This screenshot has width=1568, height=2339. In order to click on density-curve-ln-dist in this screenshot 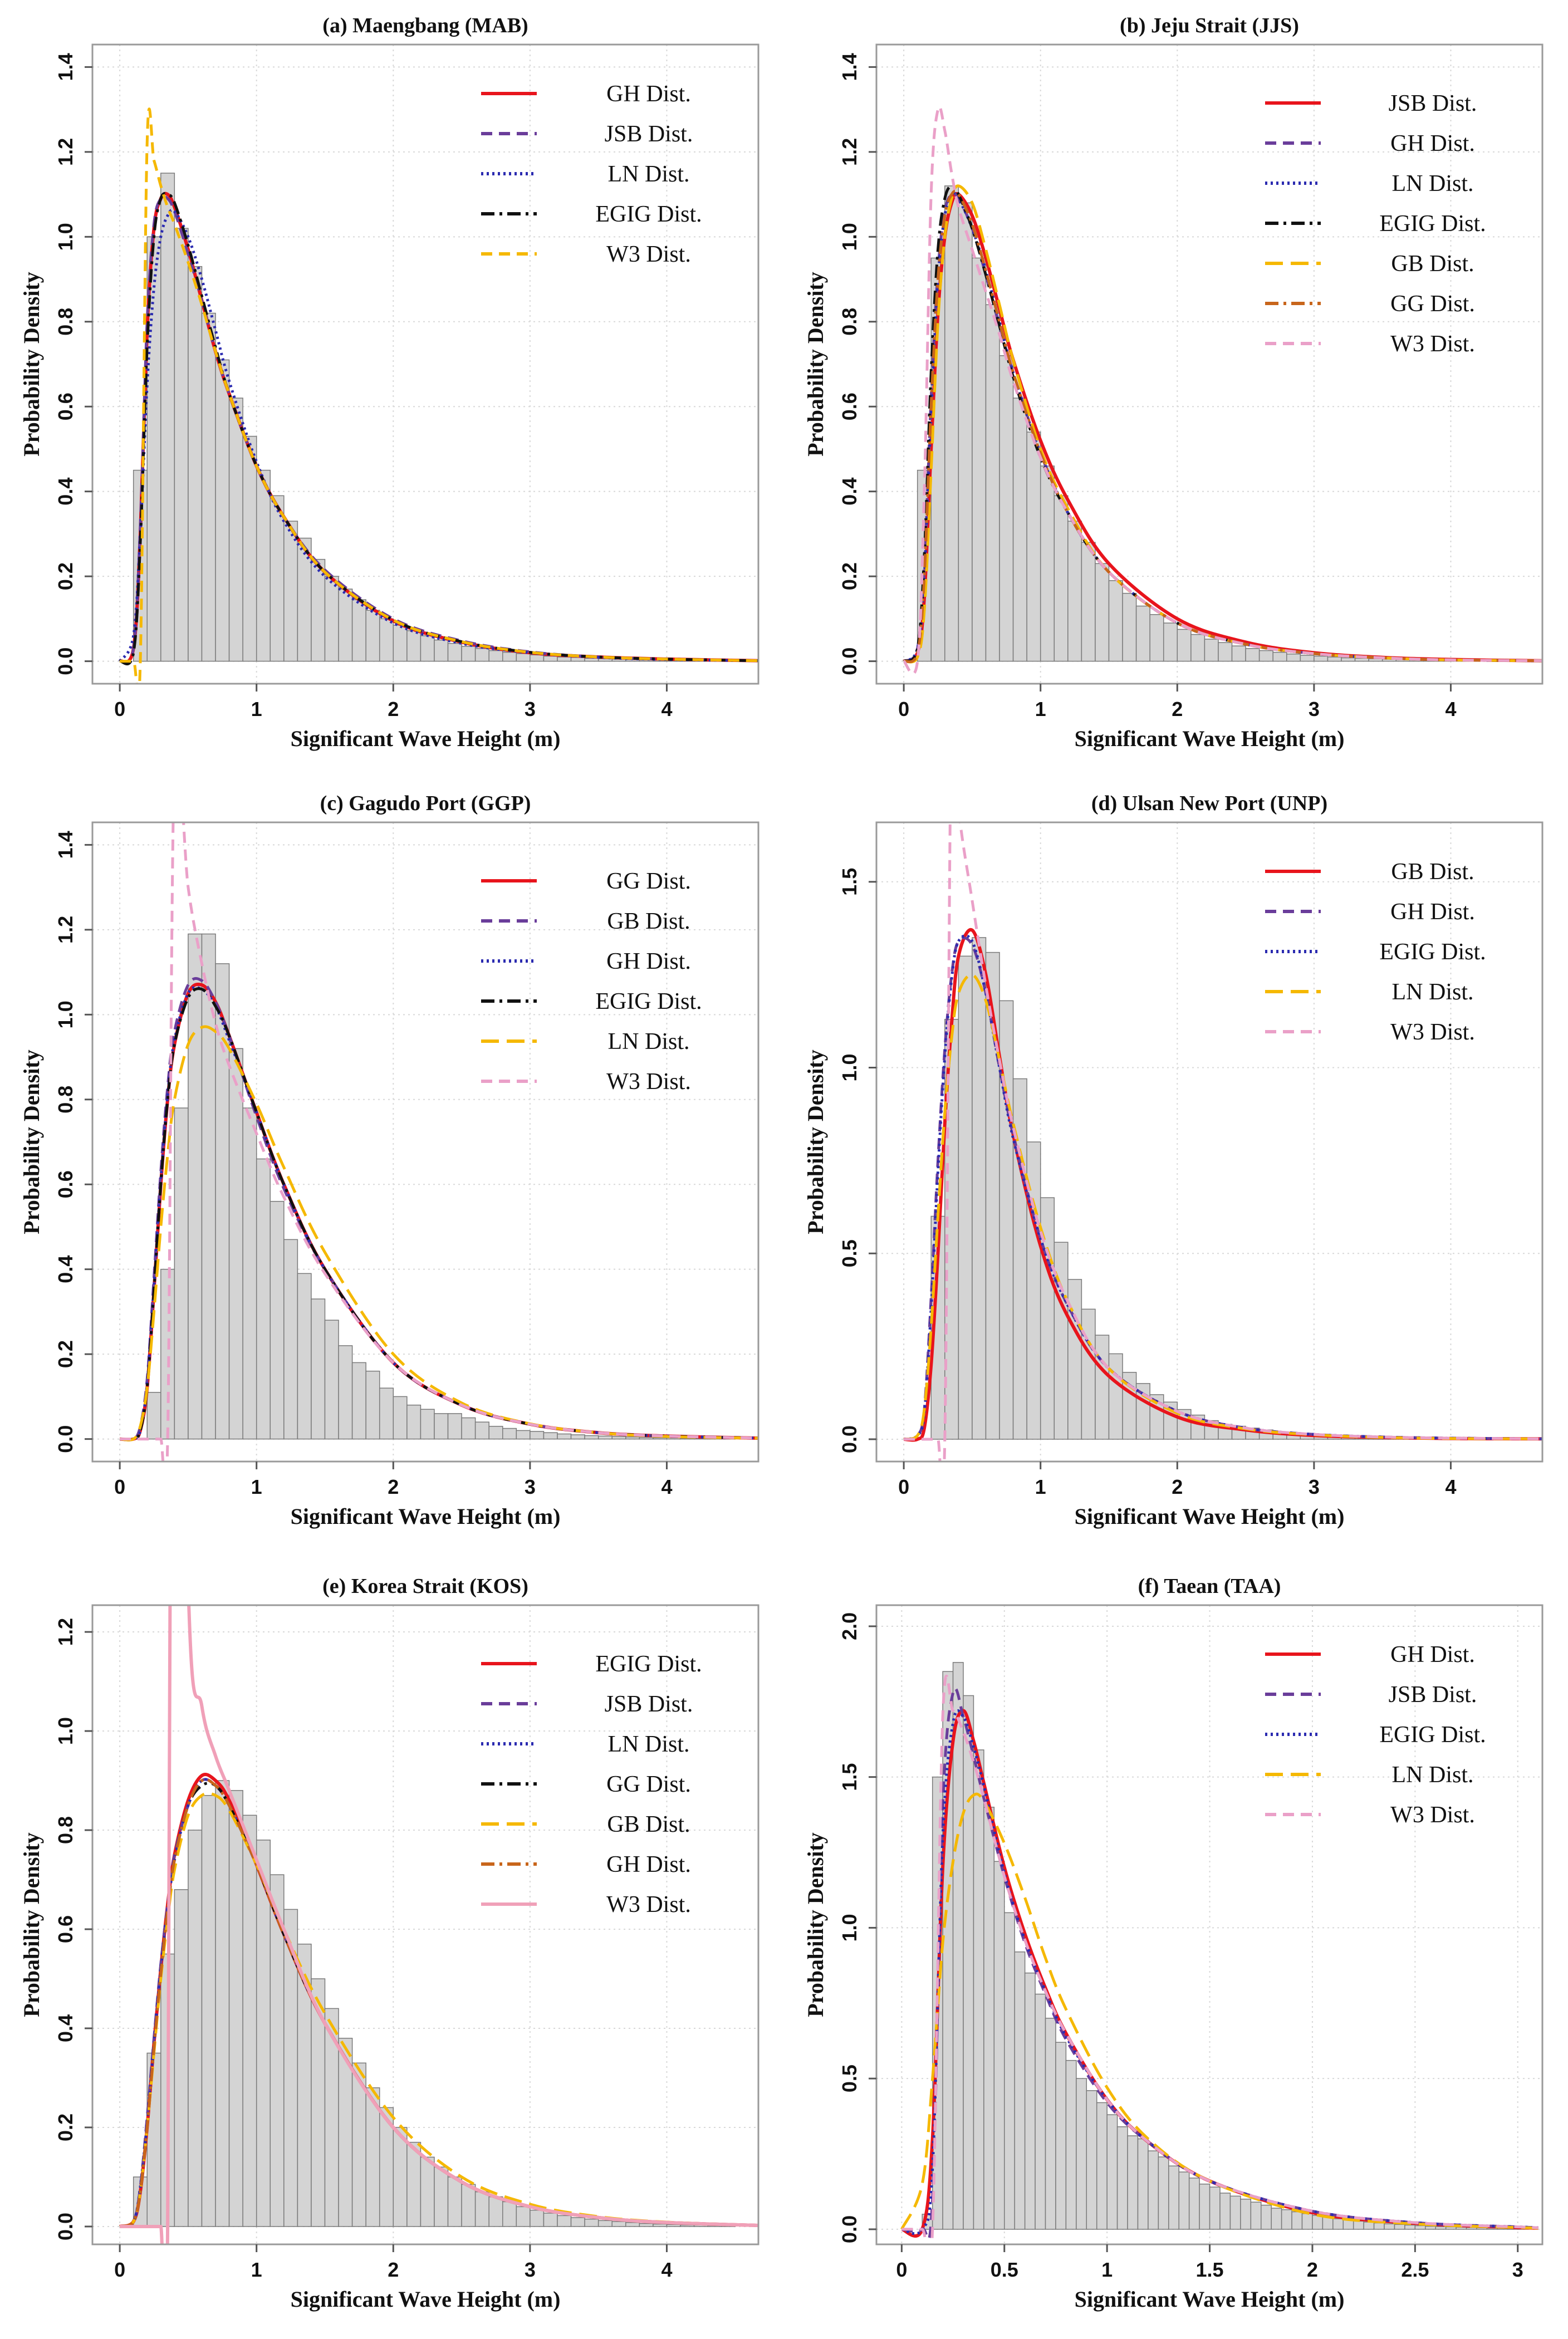, I will do `click(438, 435)`.